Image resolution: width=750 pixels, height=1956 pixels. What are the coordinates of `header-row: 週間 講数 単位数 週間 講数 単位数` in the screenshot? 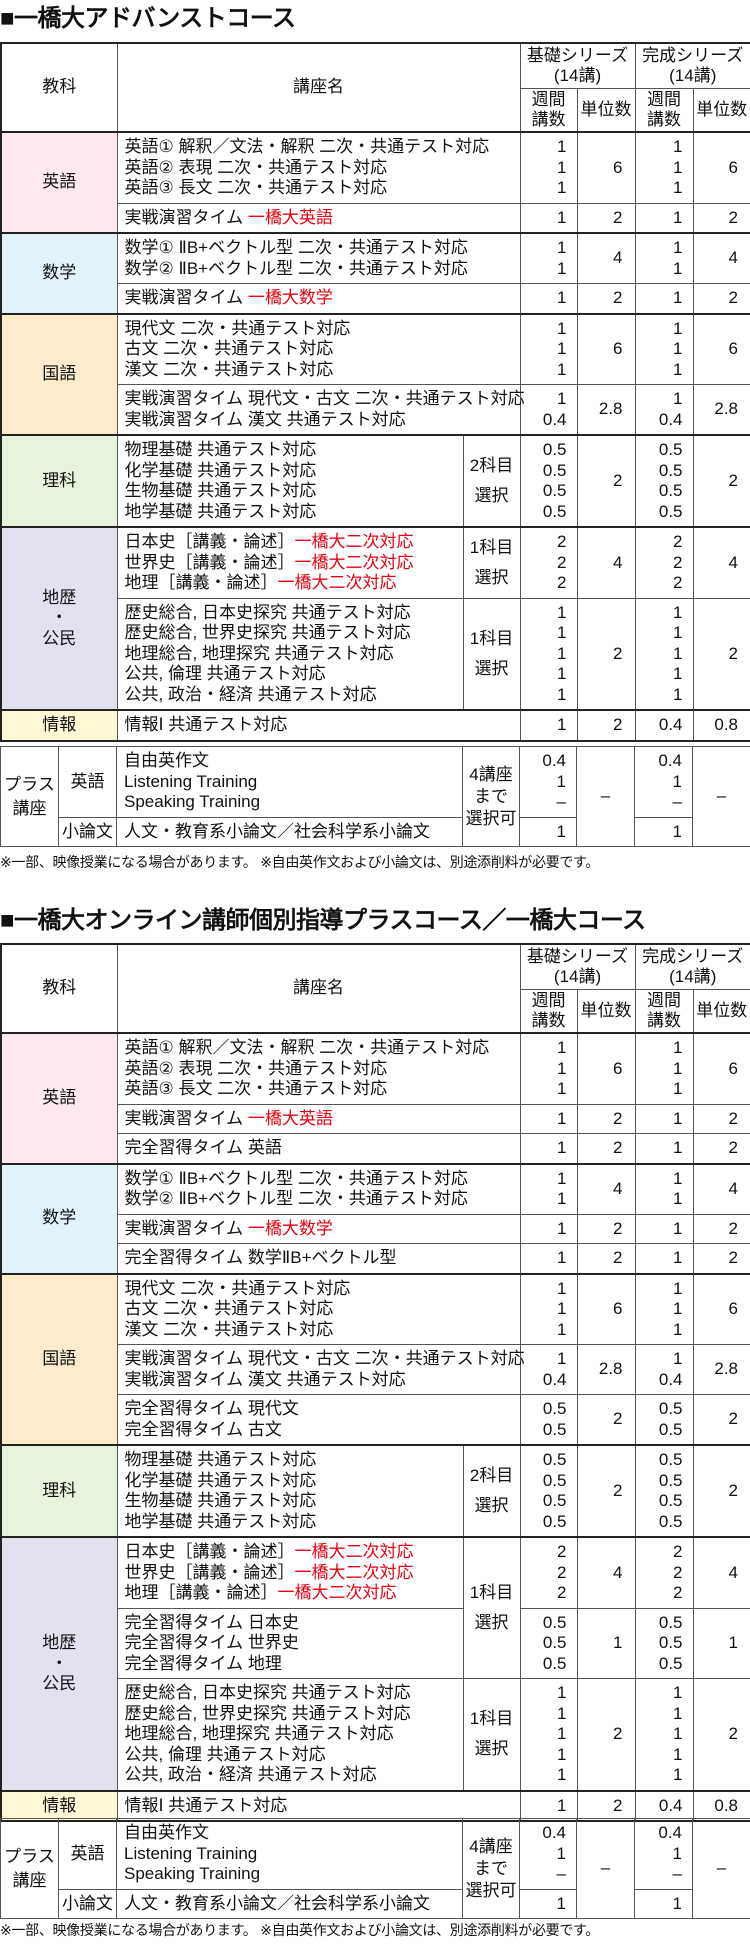 It's located at (375, 110).